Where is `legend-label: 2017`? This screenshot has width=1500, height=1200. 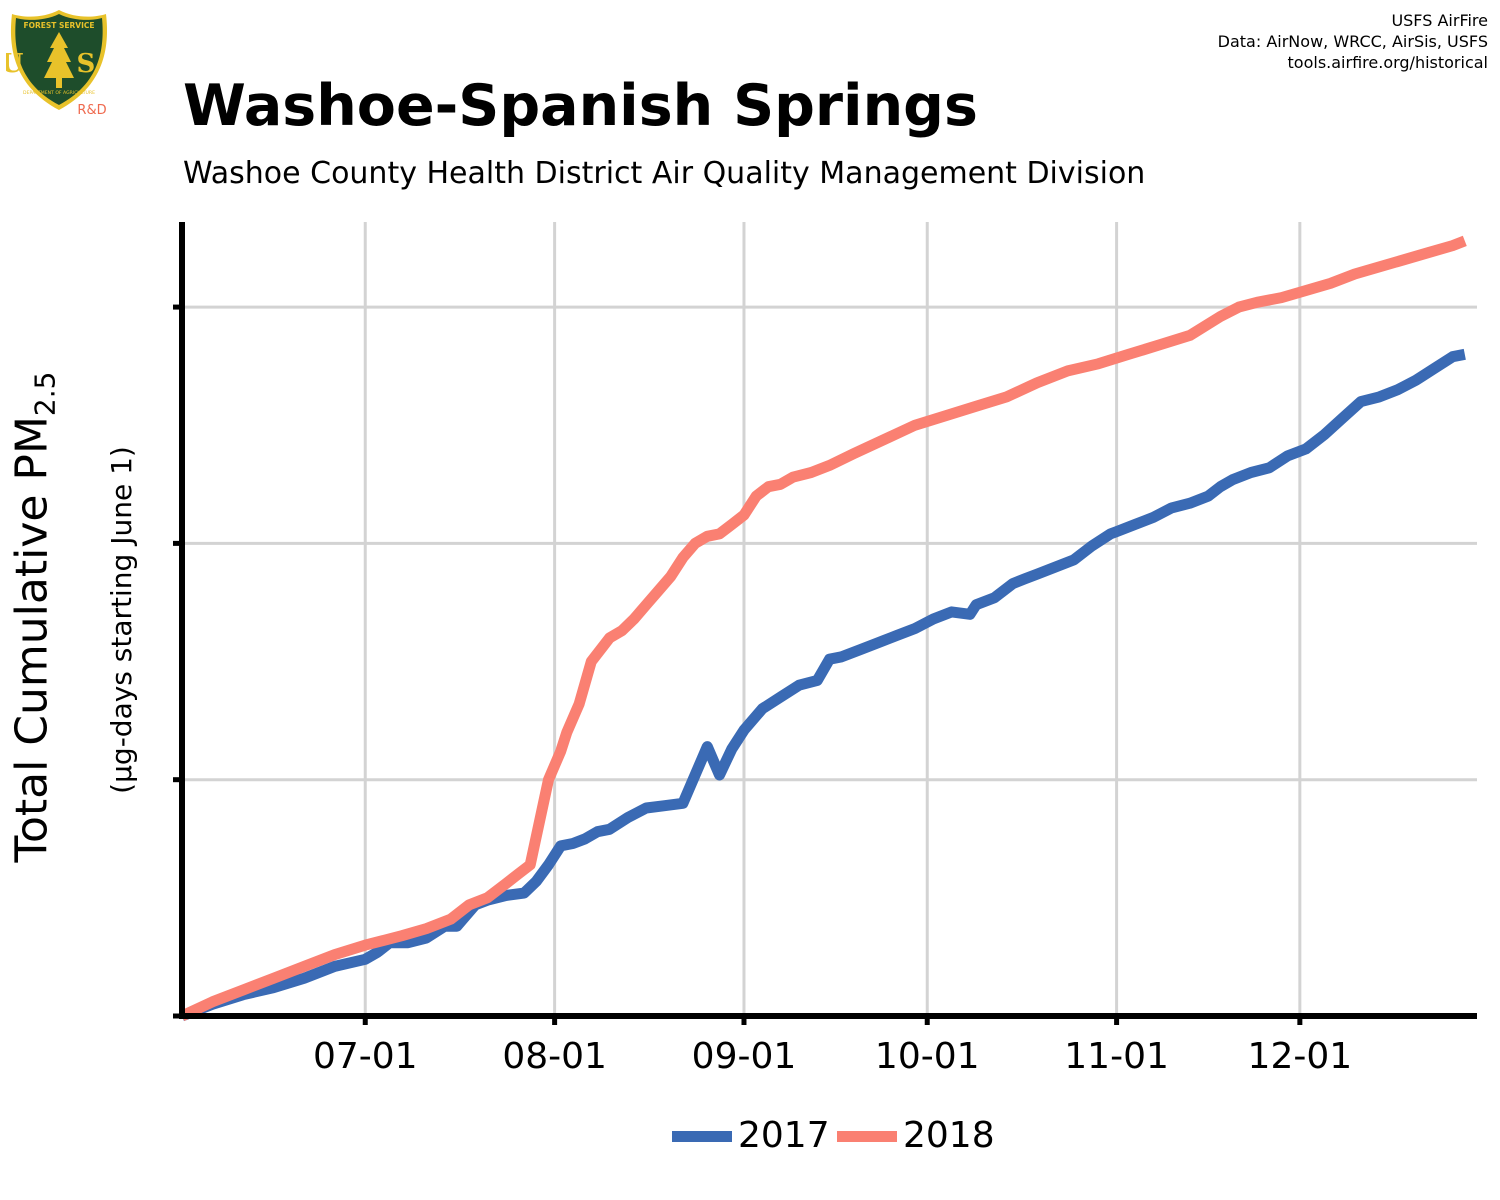
legend-label: 2017 is located at coordinates (784, 1135).